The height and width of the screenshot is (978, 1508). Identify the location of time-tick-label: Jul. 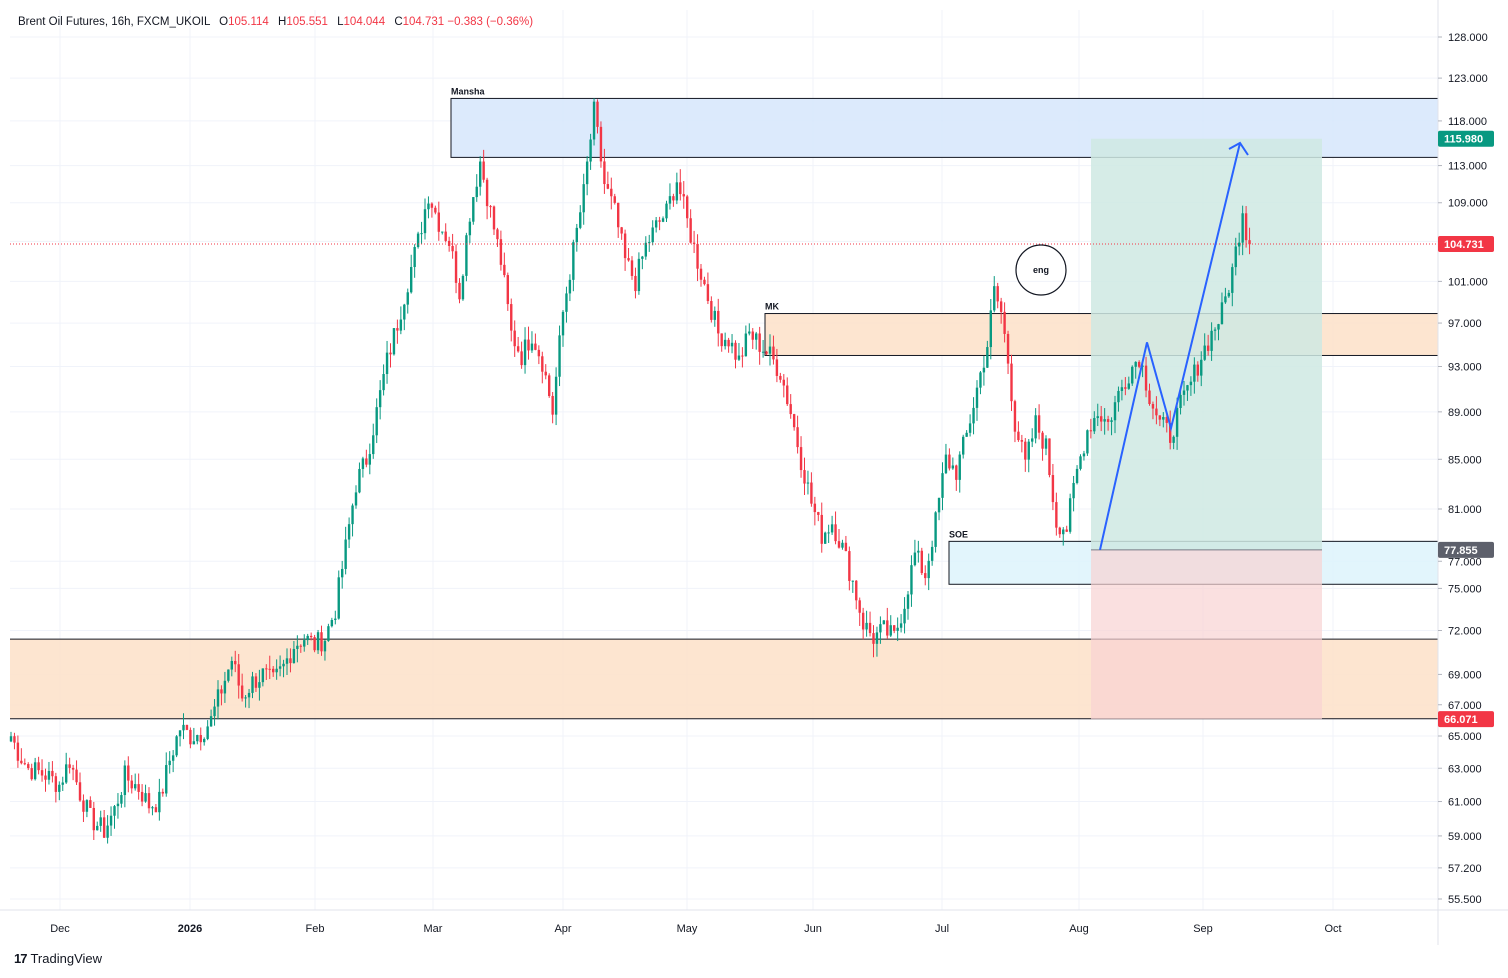
(942, 929).